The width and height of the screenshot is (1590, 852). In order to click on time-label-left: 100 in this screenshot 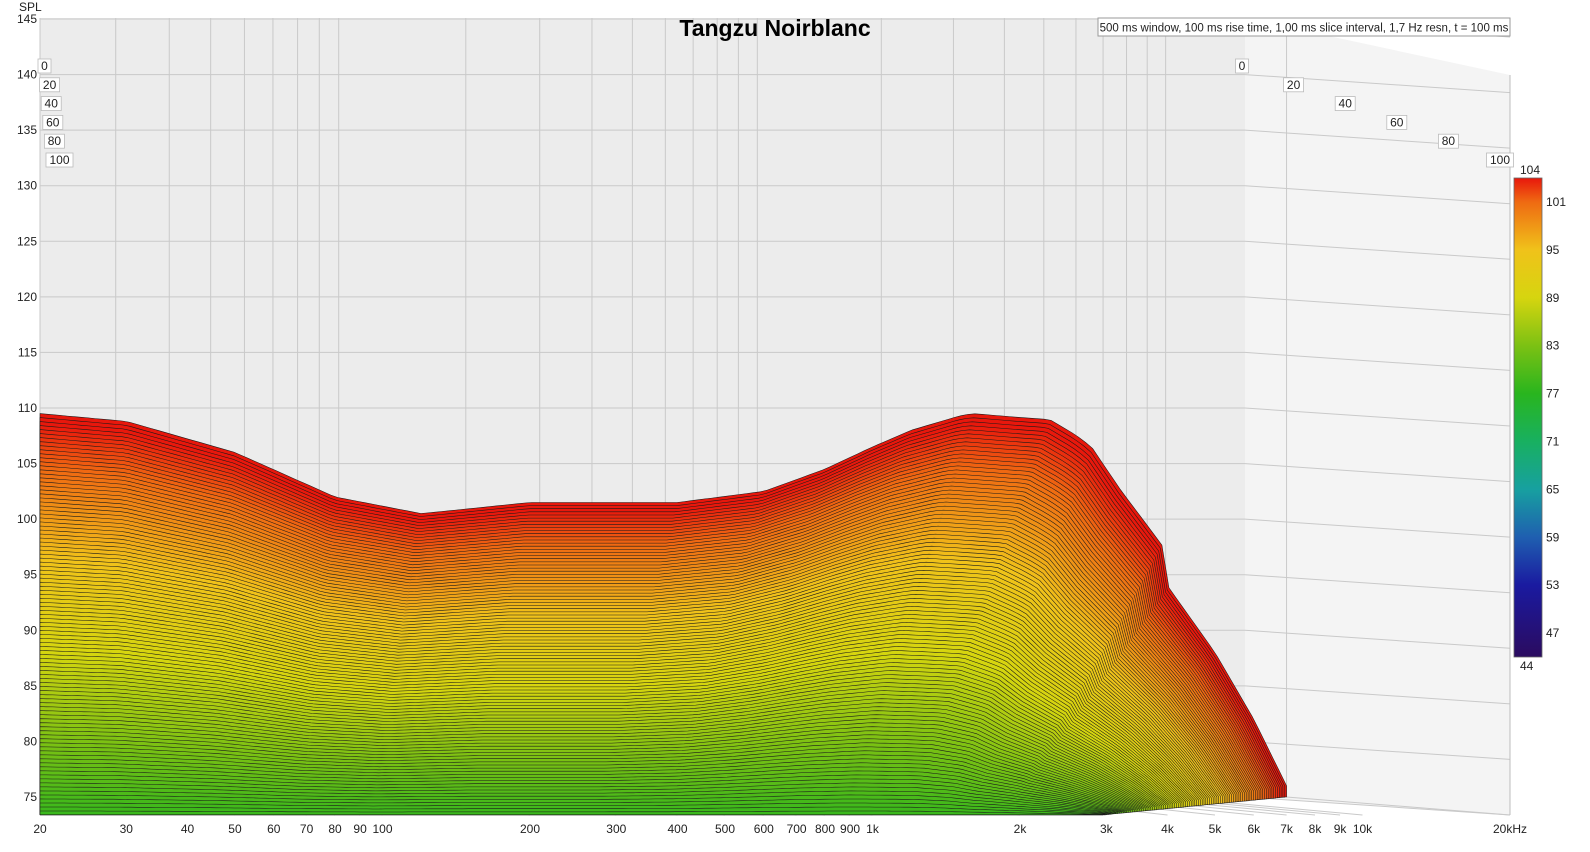, I will do `click(59, 160)`.